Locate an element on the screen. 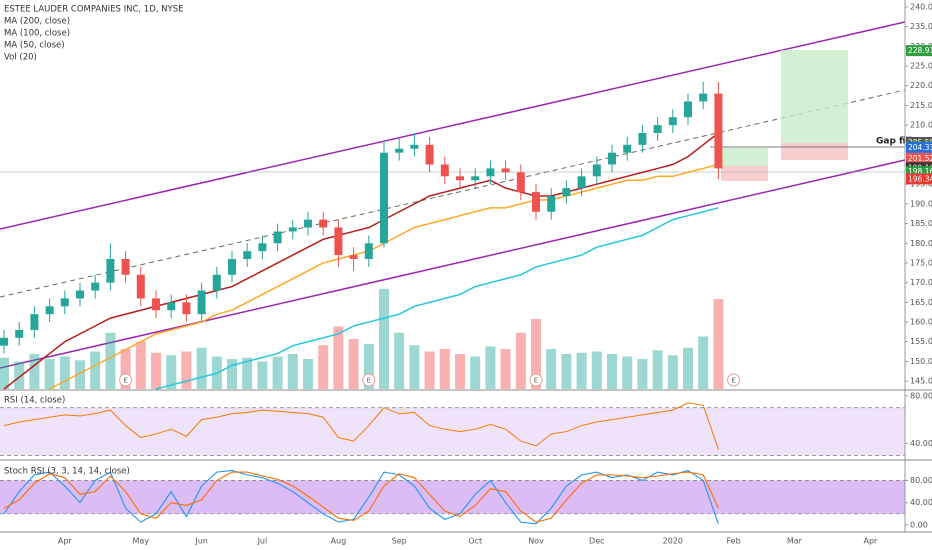  level-band is located at coordinates (452, 431).